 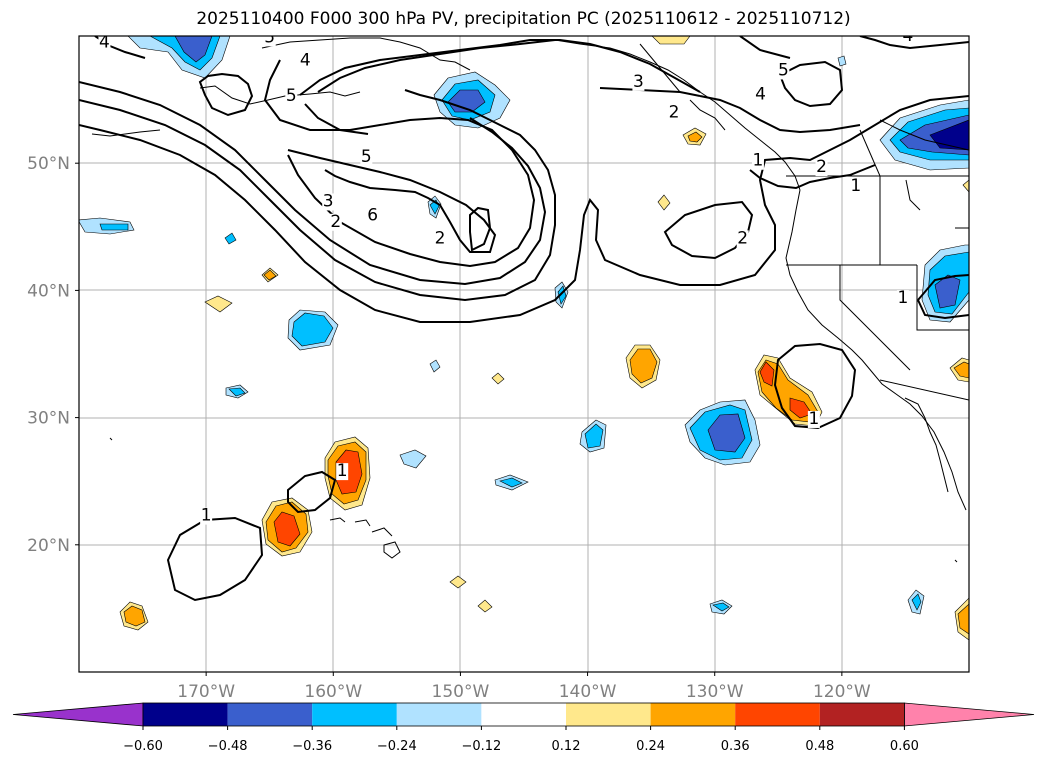 I want to click on contour-label: 6, so click(x=372, y=215).